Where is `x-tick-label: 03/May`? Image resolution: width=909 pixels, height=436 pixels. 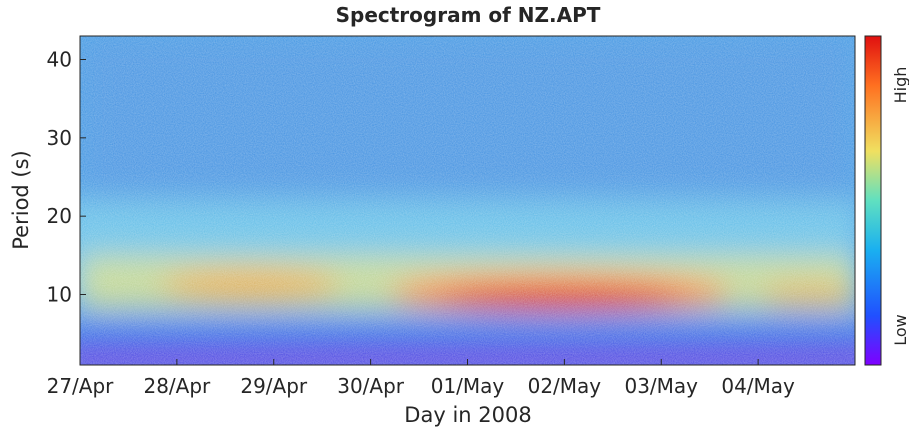
x-tick-label: 03/May is located at coordinates (661, 386).